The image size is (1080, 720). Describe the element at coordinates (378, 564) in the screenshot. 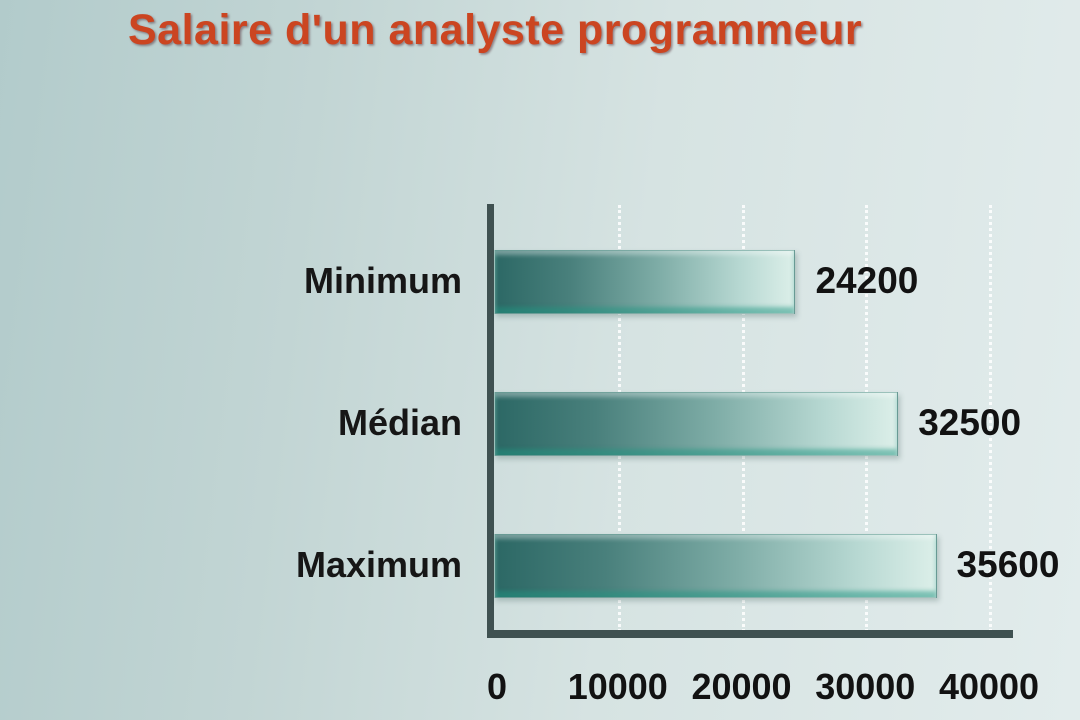

I see `category-label: Maximum` at that location.